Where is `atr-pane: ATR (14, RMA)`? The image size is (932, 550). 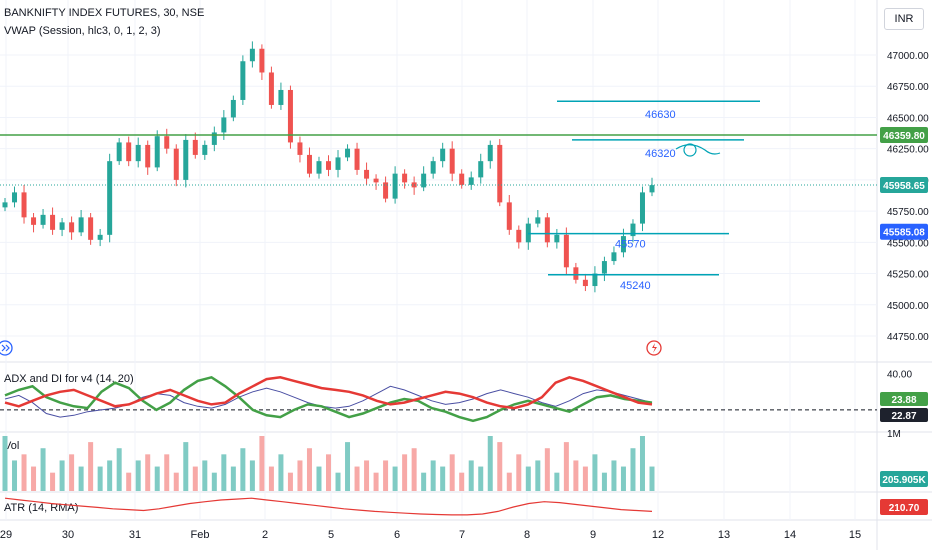 atr-pane: ATR (14, RMA) is located at coordinates (328, 506).